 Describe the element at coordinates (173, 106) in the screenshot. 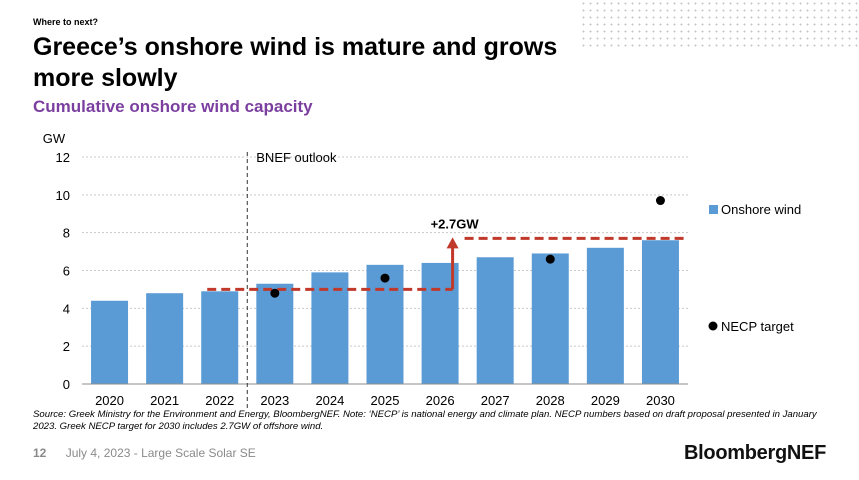

I see `chart-subtitle: Cumulative onshore wind capacity` at that location.